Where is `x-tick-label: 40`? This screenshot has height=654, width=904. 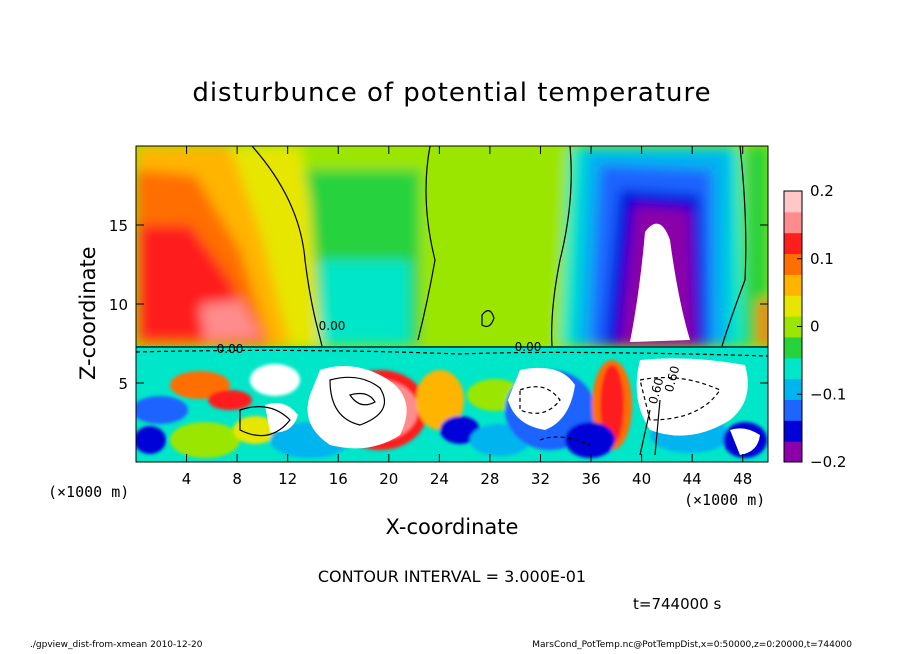 x-tick-label: 40 is located at coordinates (641, 479).